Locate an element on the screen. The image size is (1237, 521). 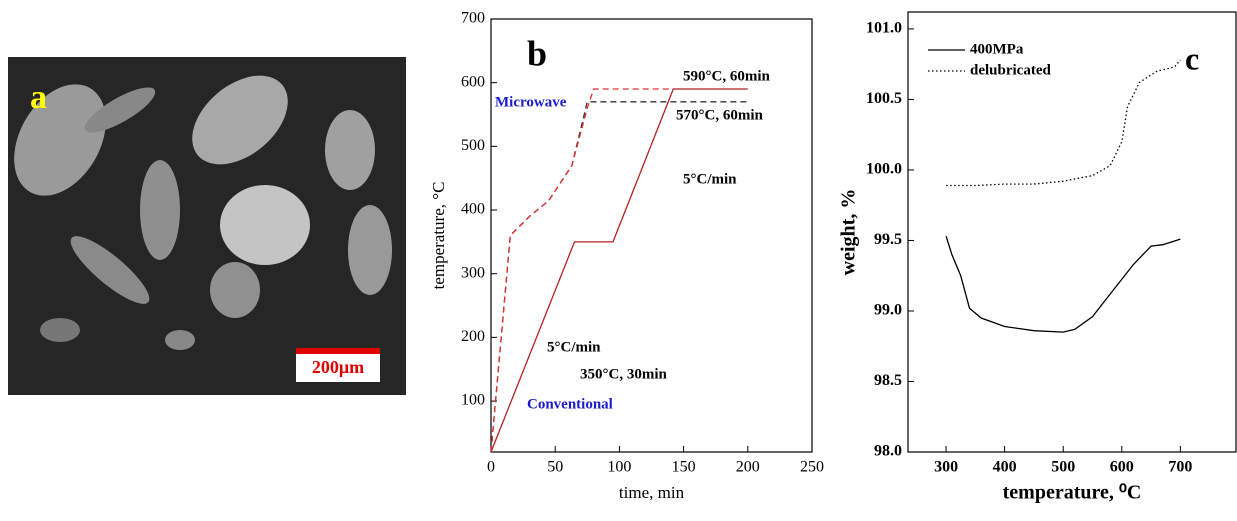
annotation: b is located at coordinates (537, 53).